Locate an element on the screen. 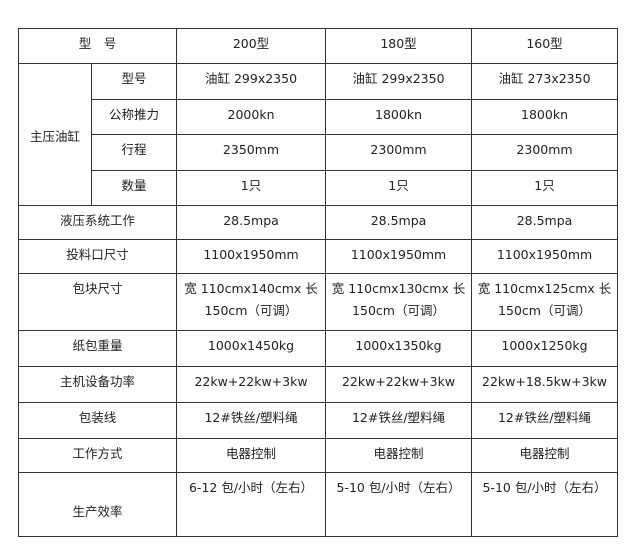 This screenshot has width=631, height=553. table-row: 行程 2350mm 2300mm 2300mm is located at coordinates (319, 152).